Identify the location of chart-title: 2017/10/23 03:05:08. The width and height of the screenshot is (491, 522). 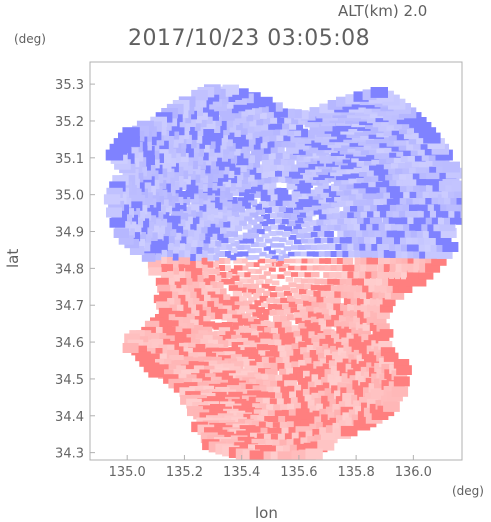
(249, 38).